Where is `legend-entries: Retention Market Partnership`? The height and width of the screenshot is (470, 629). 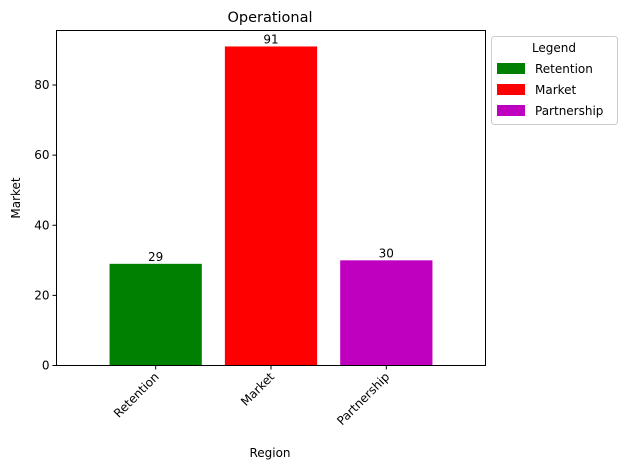
legend-entries: Retention Market Partnership is located at coordinates (550, 90).